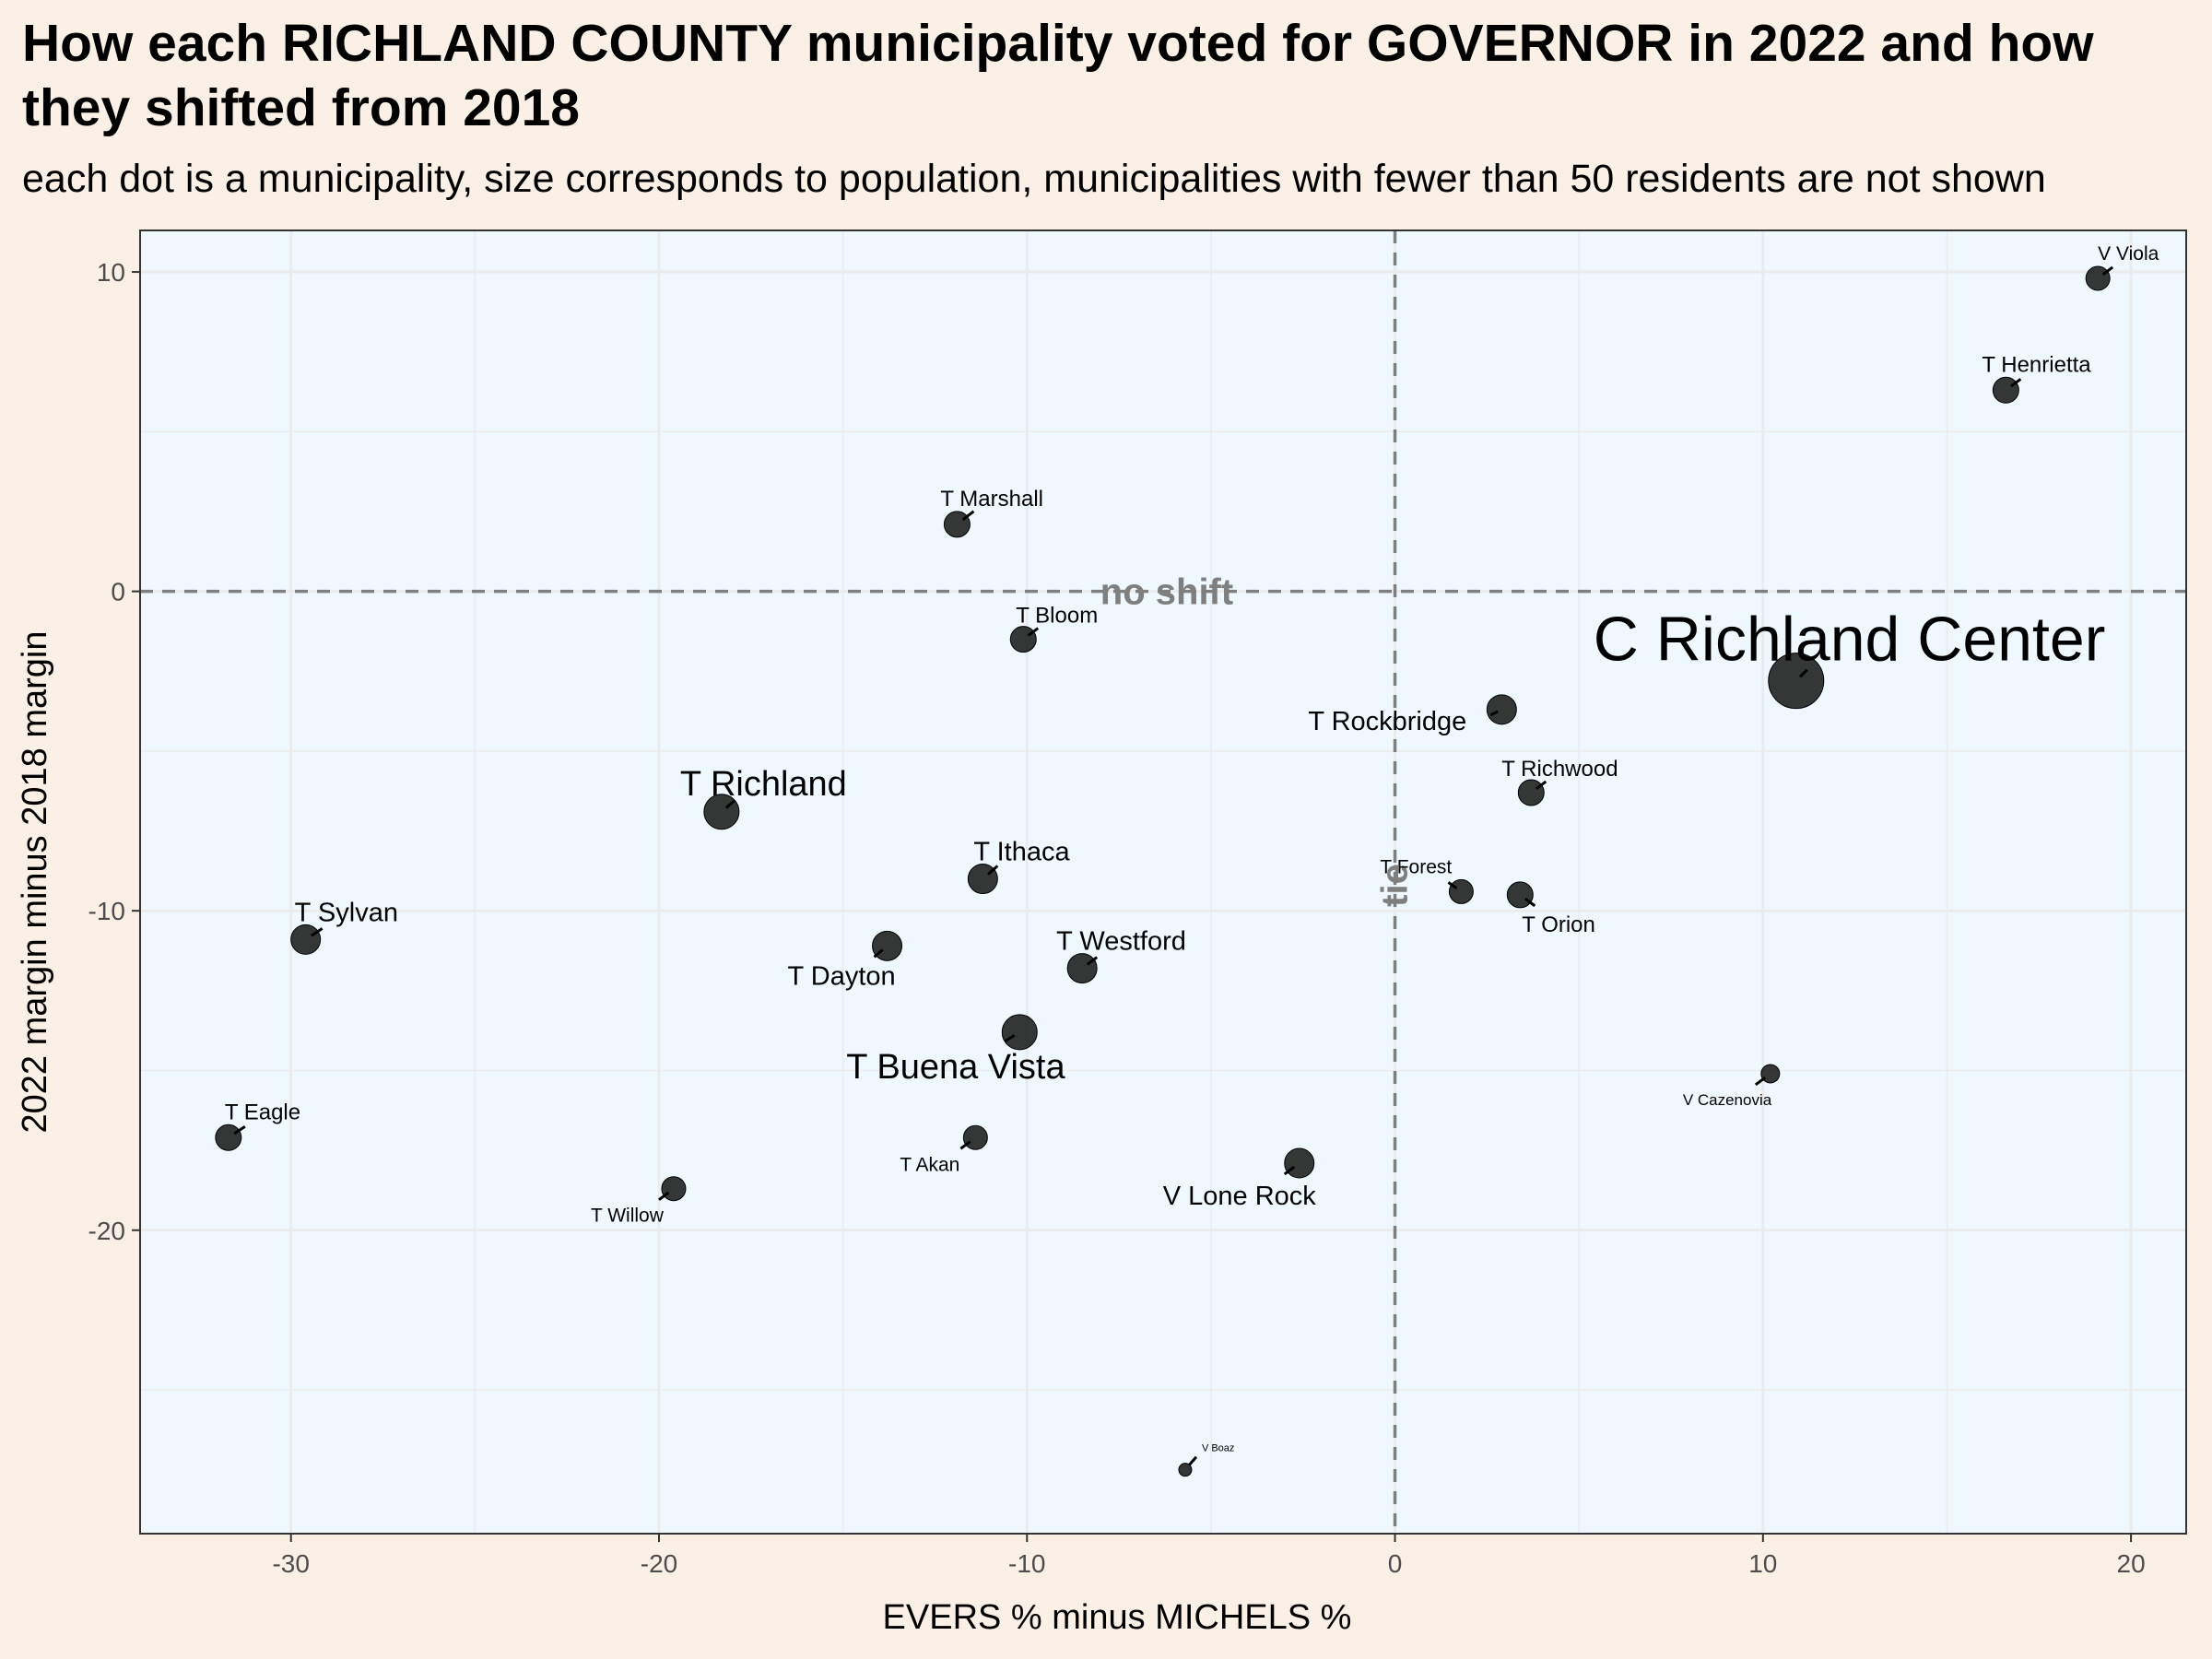  What do you see at coordinates (106, 911) in the screenshot?
I see `y-tick-label: -10` at bounding box center [106, 911].